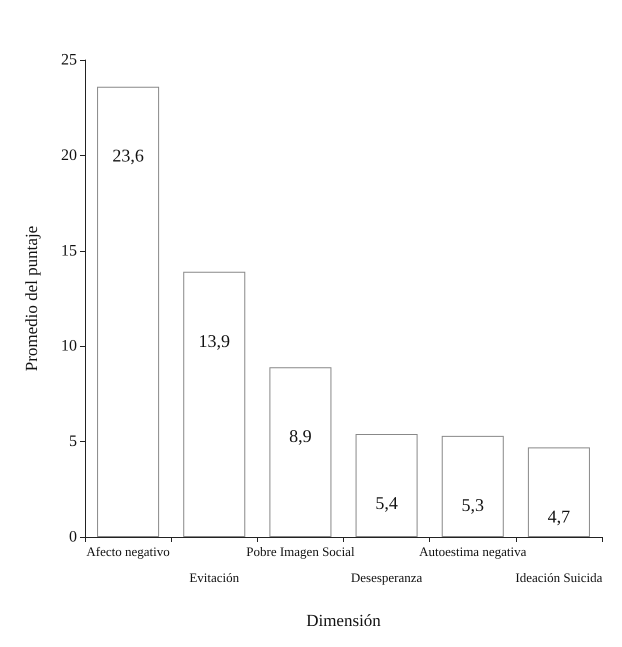  What do you see at coordinates (214, 340) in the screenshot?
I see `data-label: 13,9` at bounding box center [214, 340].